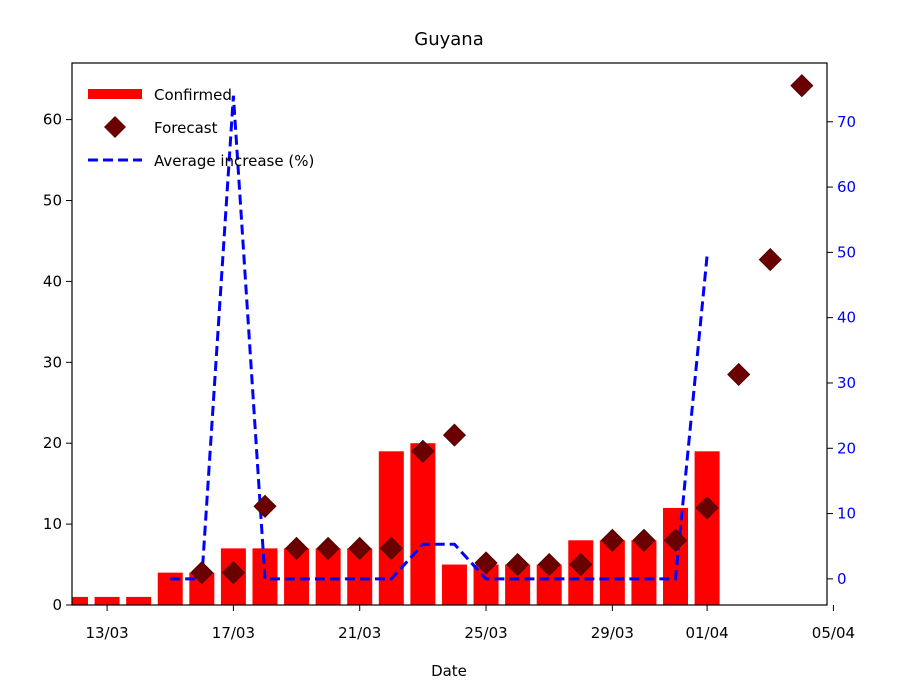 This screenshot has width=900, height=700. What do you see at coordinates (706, 633) in the screenshot?
I see `x-tick-label: 01/04` at bounding box center [706, 633].